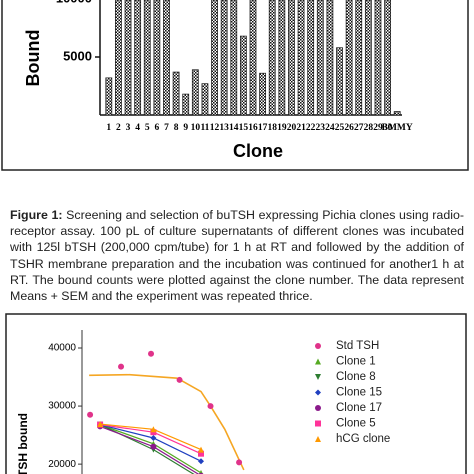 Image resolution: width=474 pixels, height=474 pixels. What do you see at coordinates (397, 128) in the screenshot?
I see `x-tick-label: BMMY` at bounding box center [397, 128].